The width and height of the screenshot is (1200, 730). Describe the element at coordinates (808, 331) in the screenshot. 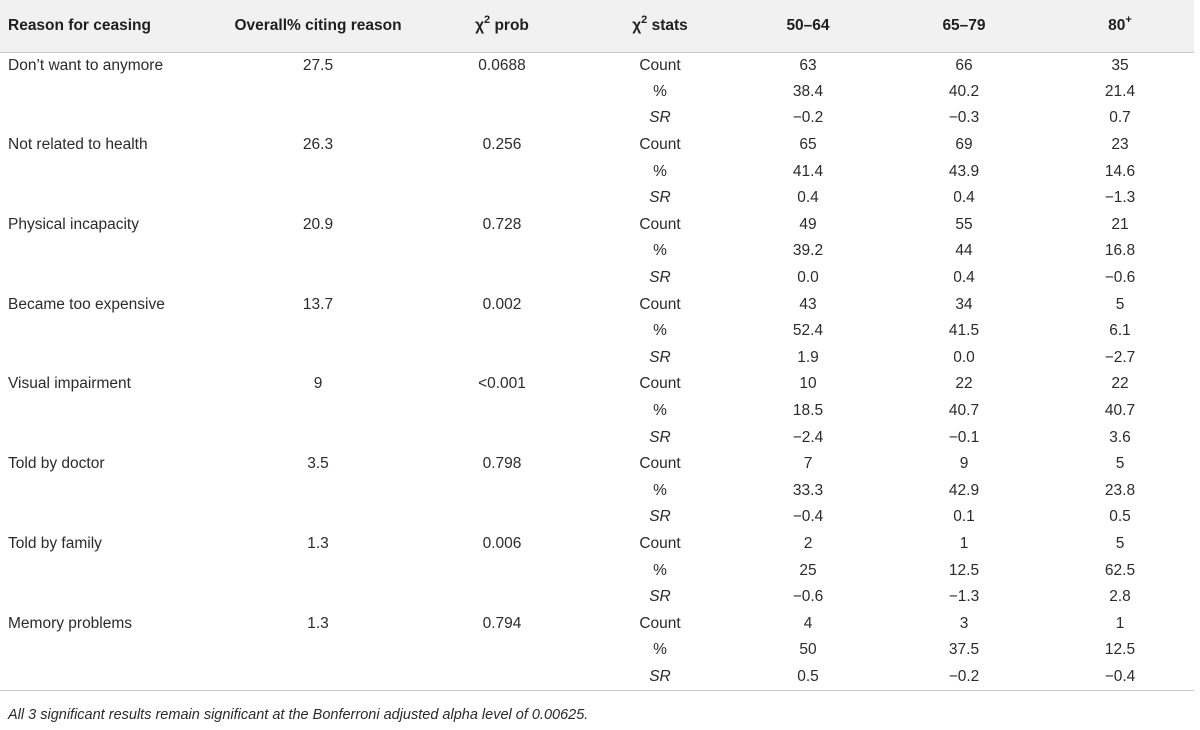

I see `age-50-64-cell: 52.4` at that location.